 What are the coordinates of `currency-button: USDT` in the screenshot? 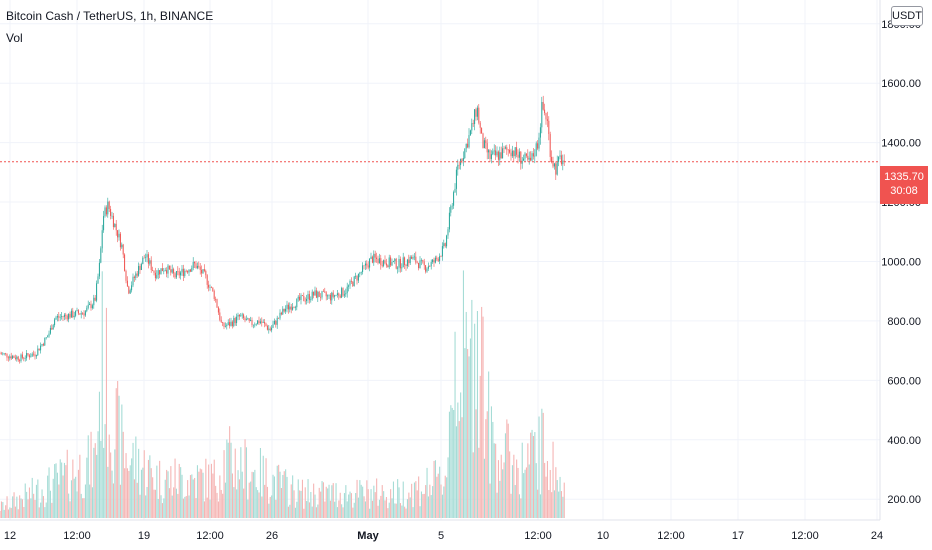 It's located at (907, 16).